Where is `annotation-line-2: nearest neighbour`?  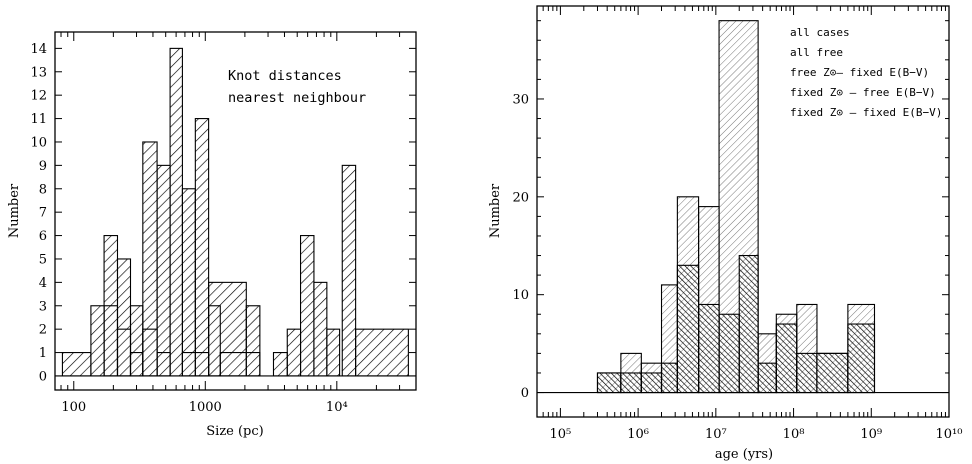 annotation-line-2: nearest neighbour is located at coordinates (297, 98).